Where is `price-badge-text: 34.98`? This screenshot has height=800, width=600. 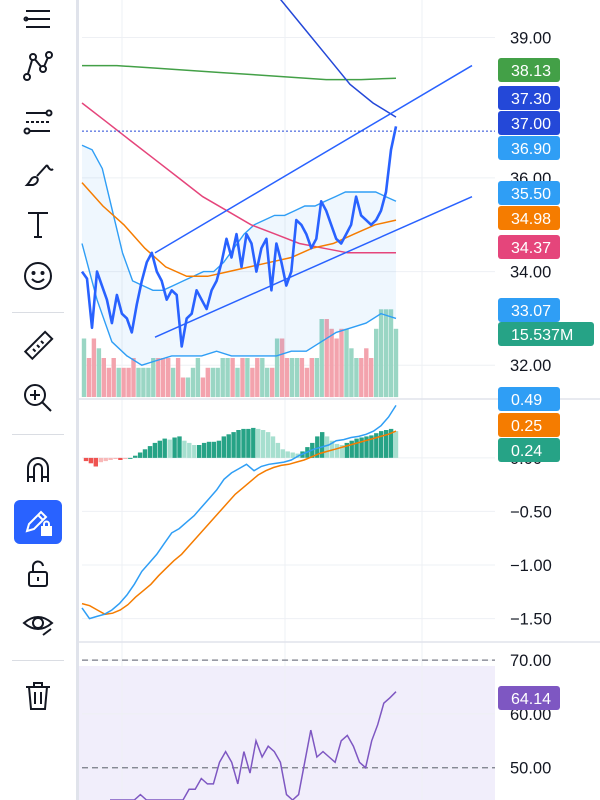
price-badge-text: 34.98 is located at coordinates (531, 219).